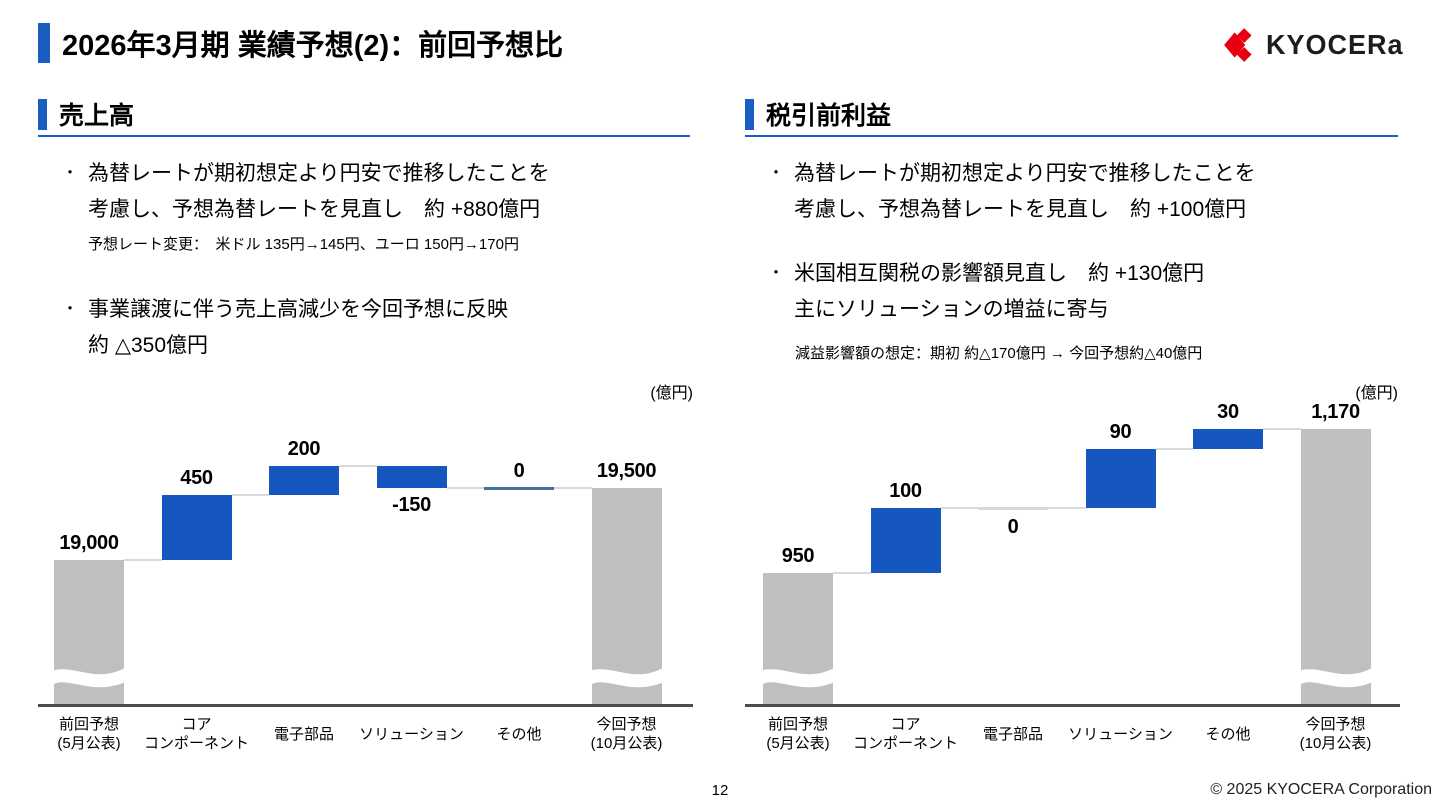 The height and width of the screenshot is (810, 1440). What do you see at coordinates (1120, 431) in the screenshot?
I see `value-label: 90` at bounding box center [1120, 431].